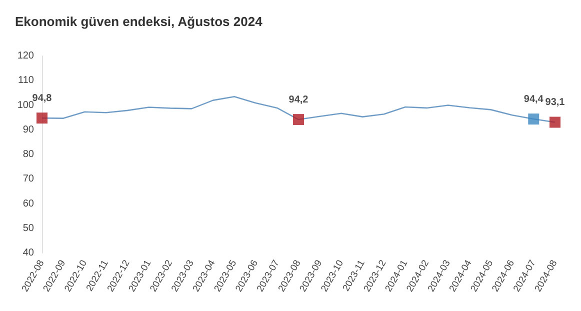 This screenshot has height=311, width=581. Describe the element at coordinates (26, 80) in the screenshot. I see `y-tick-label: 110` at that location.